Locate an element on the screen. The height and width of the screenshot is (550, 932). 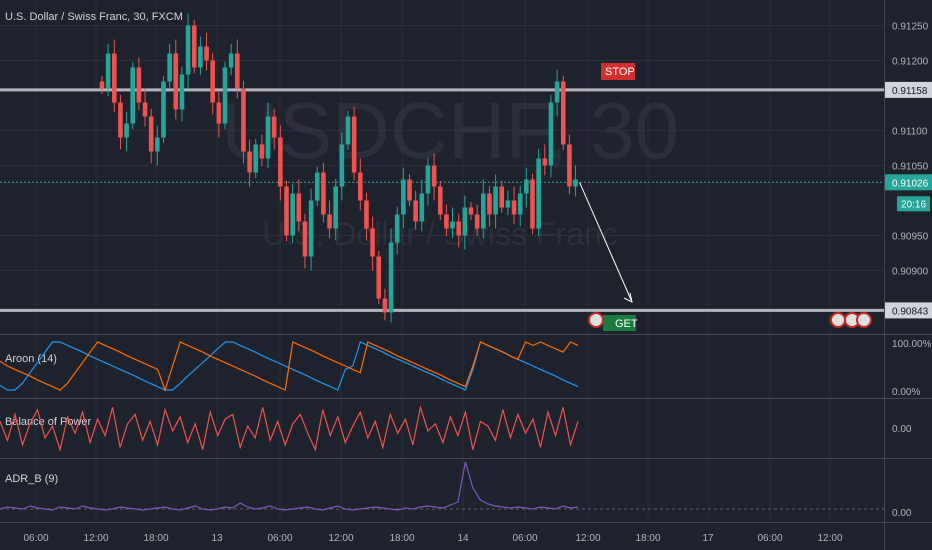
price-tick-label: 0.90900 is located at coordinates (910, 272).